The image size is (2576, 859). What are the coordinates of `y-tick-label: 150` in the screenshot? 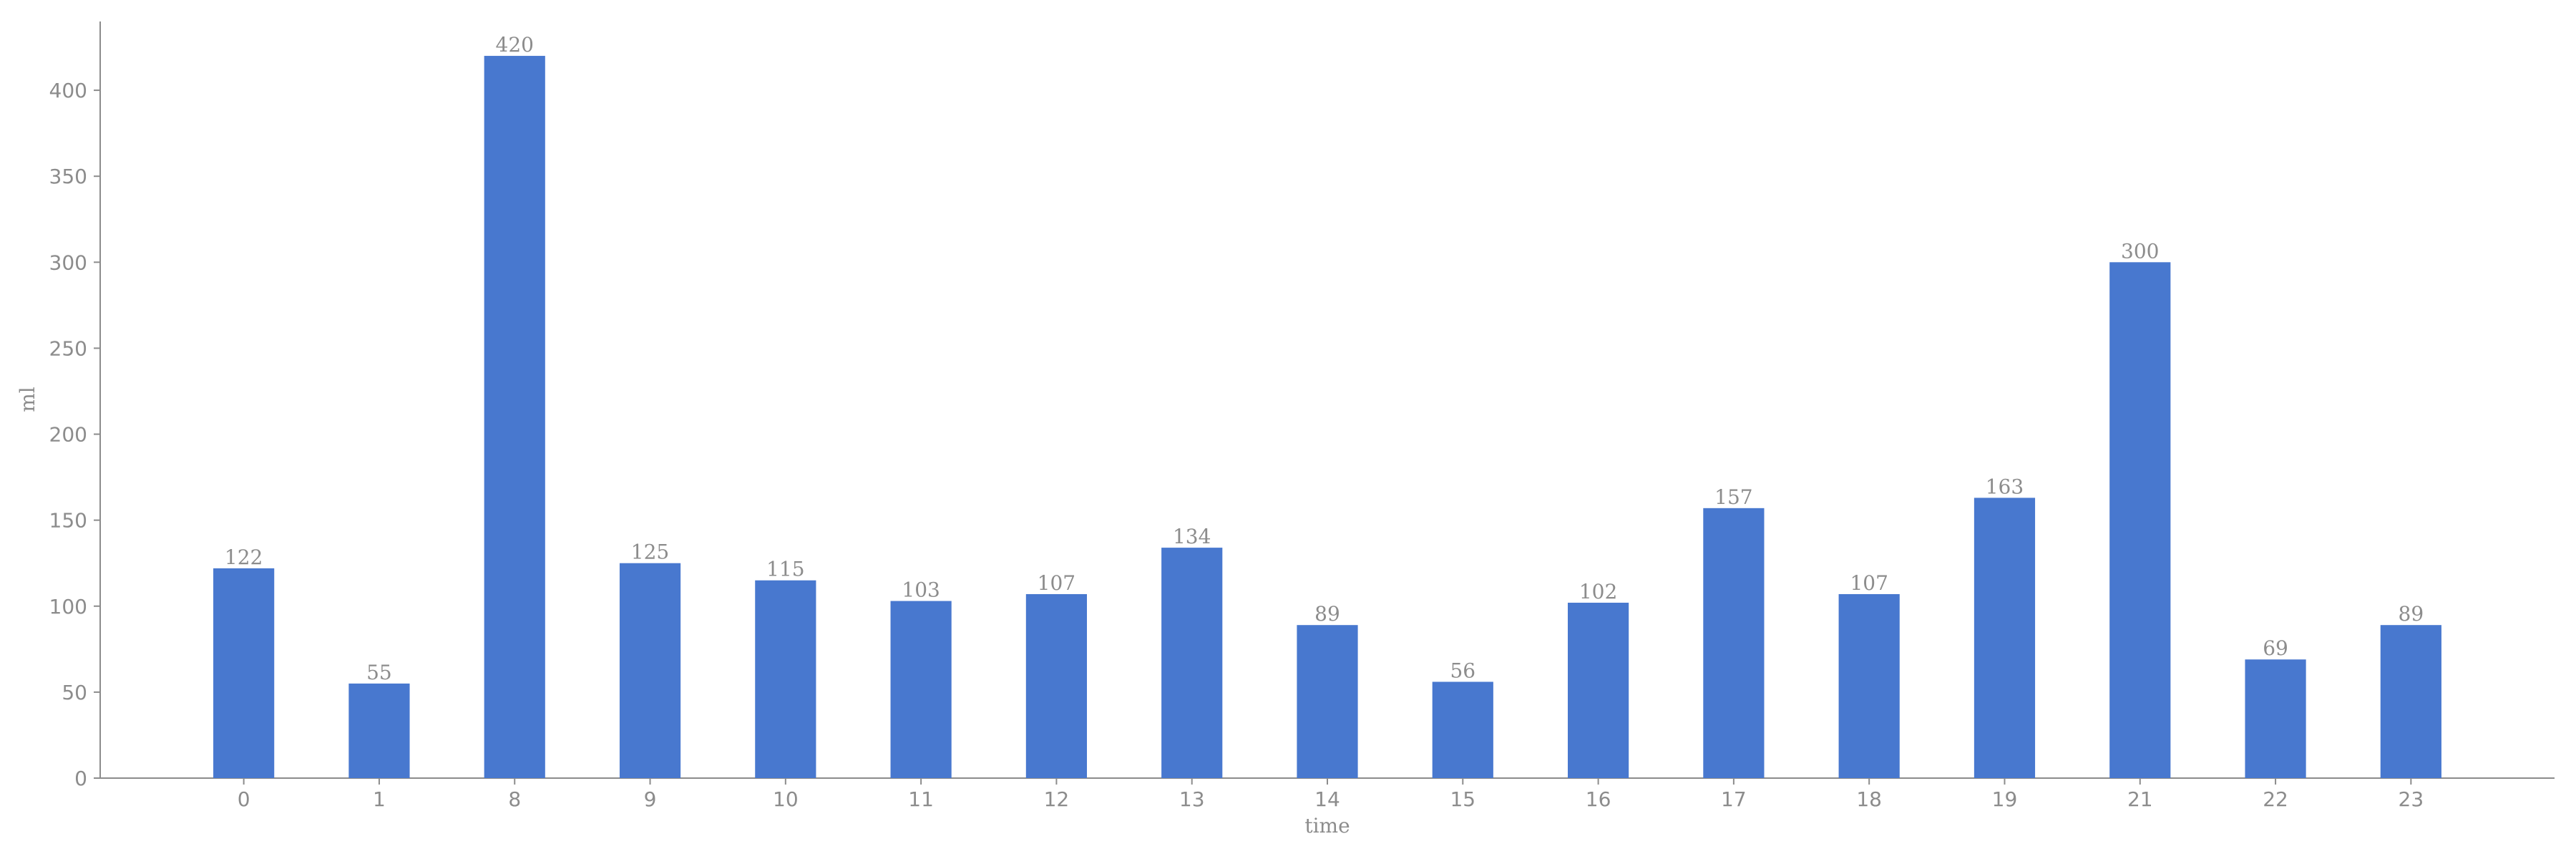 It's located at (68, 521).